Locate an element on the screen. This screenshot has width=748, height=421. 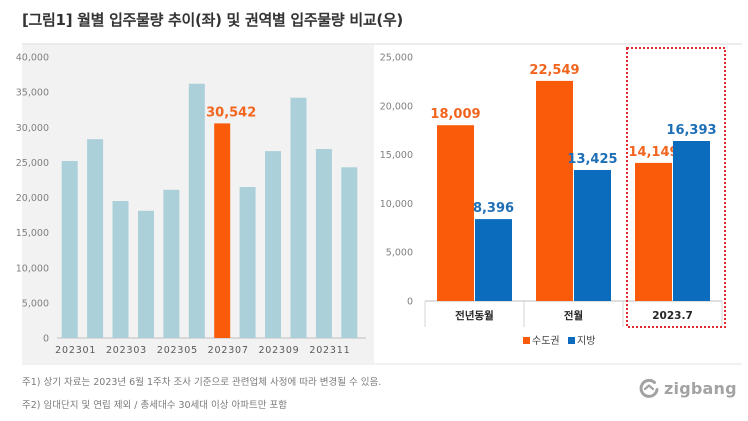
footnote-2: 주2) 임대단지 및 연립 제외 / 총세대수 30세대 이상 아파트만 포함 is located at coordinates (154, 405).